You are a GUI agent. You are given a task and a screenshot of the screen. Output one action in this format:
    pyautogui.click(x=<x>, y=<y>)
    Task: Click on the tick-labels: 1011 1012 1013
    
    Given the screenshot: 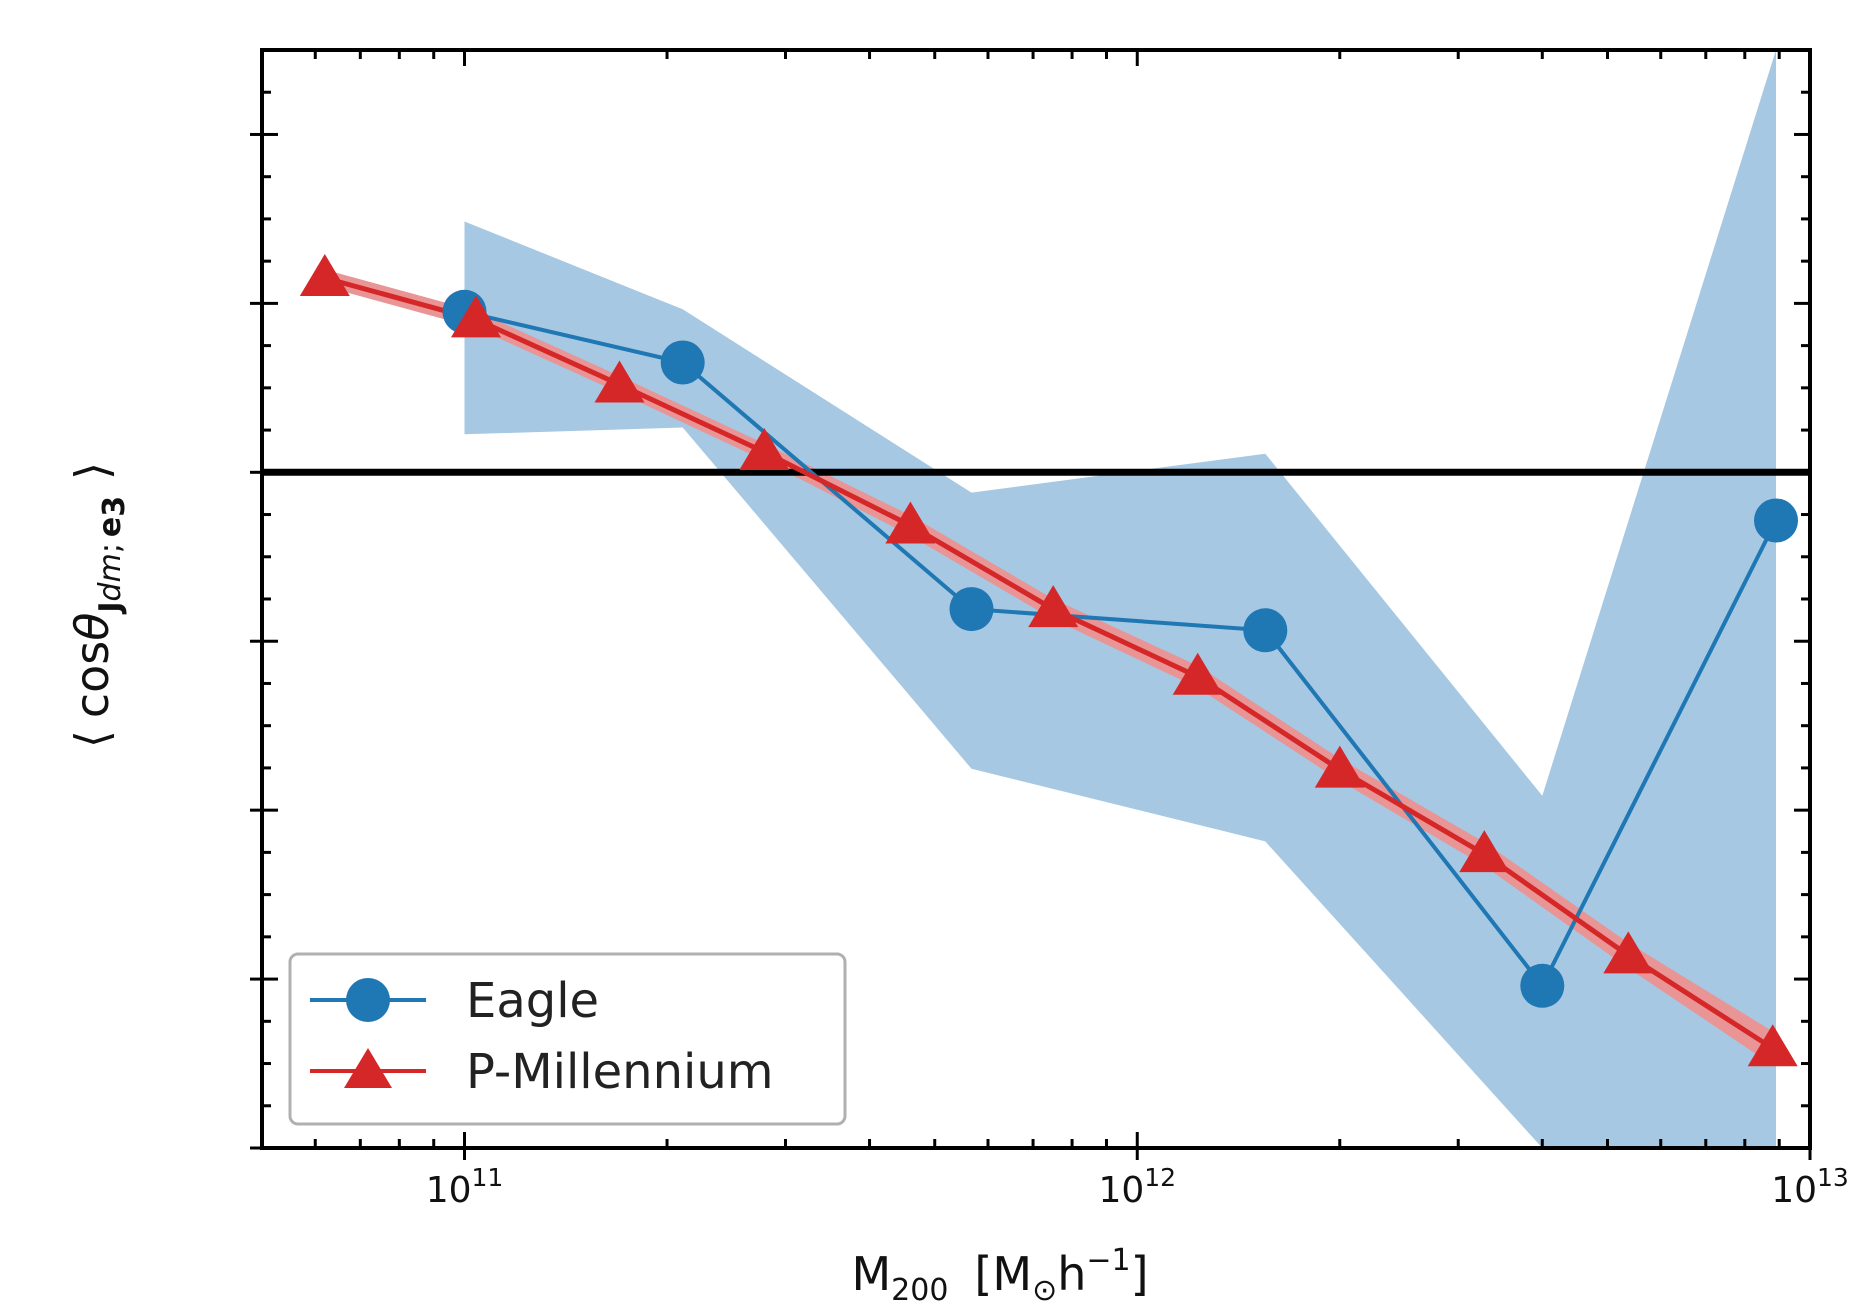 What is the action you would take?
    pyautogui.click(x=1137, y=1187)
    